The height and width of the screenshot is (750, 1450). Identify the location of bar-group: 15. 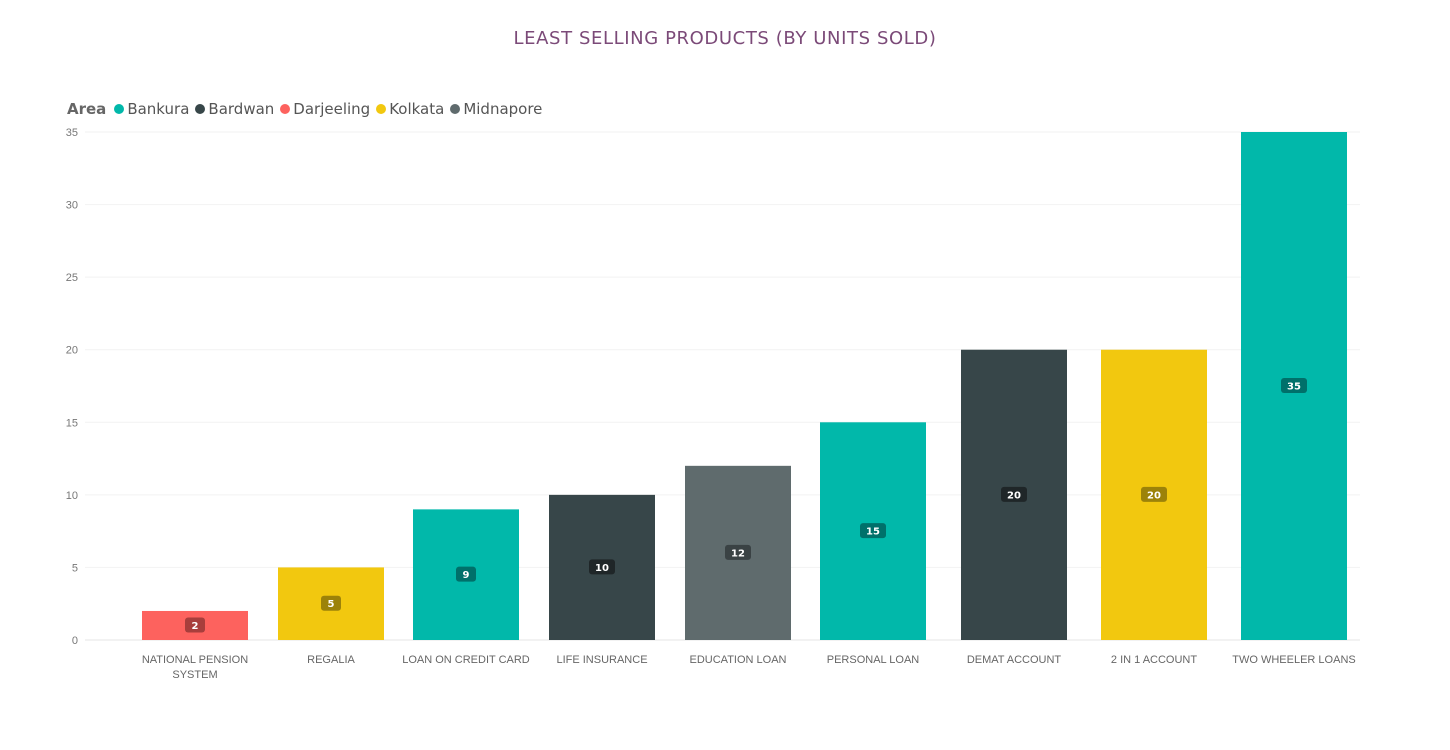
(873, 531).